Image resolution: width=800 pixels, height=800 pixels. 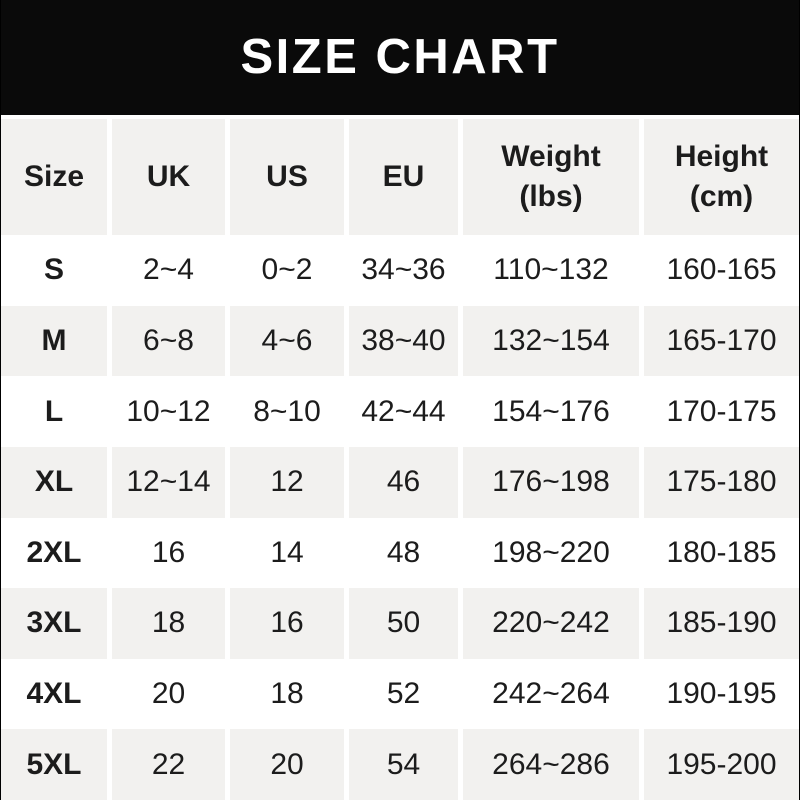 What do you see at coordinates (287, 623) in the screenshot?
I see `cell-us: 16` at bounding box center [287, 623].